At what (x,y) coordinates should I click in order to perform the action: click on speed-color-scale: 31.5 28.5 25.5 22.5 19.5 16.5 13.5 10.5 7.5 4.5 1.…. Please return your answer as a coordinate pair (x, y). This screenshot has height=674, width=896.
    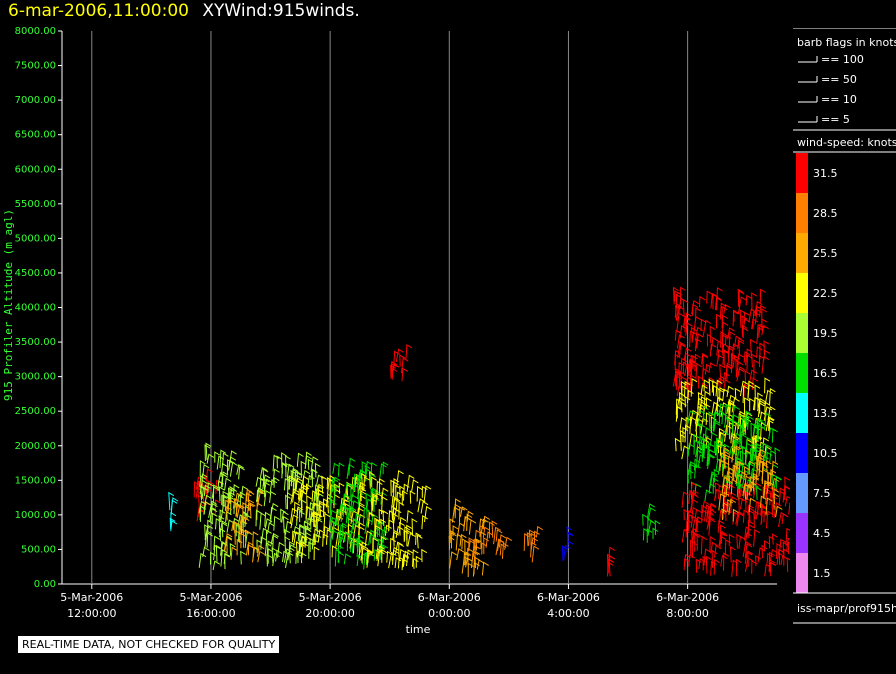
    Looking at the image, I should click on (817, 373).